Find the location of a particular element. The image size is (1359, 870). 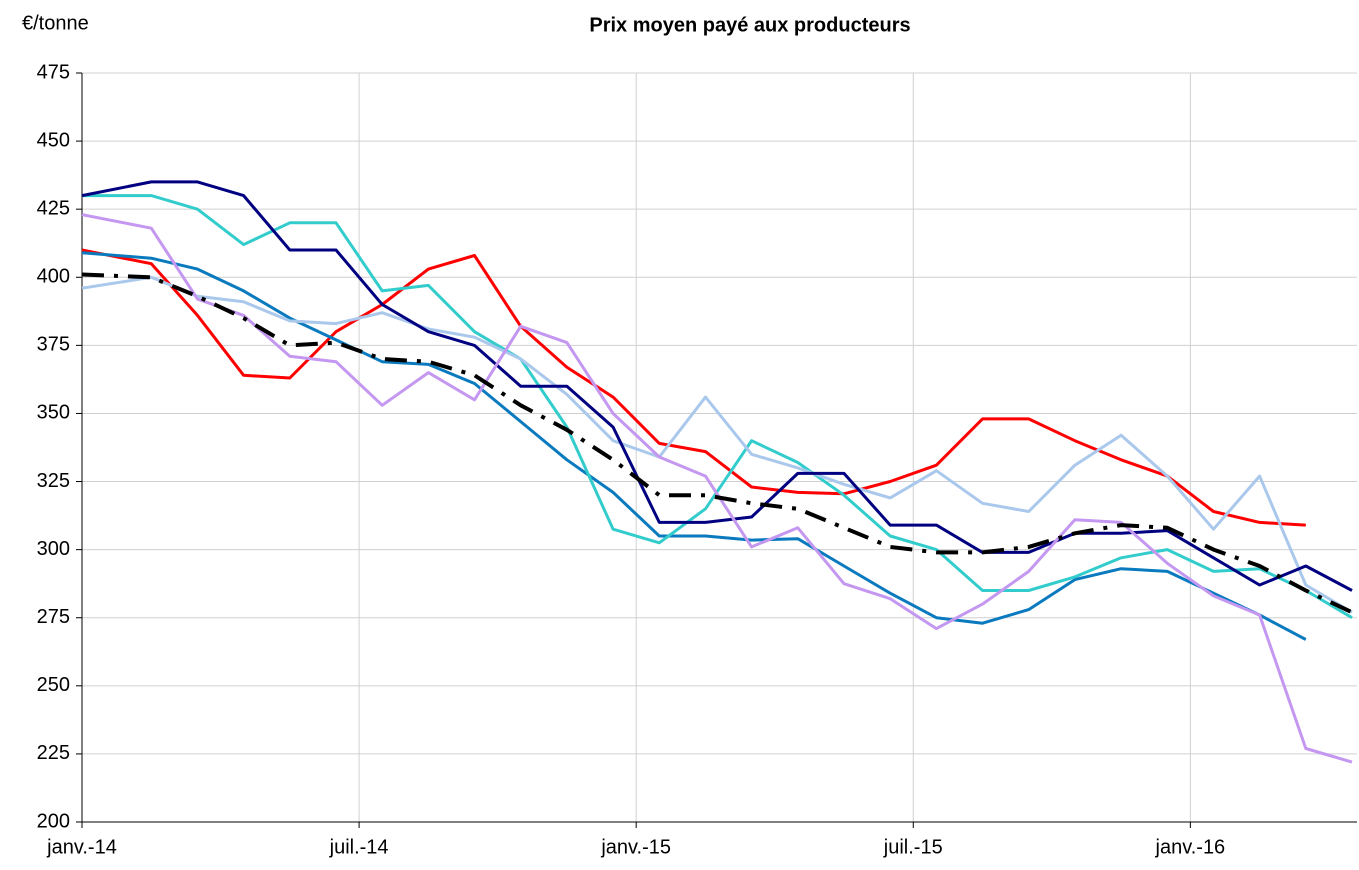

y-tick-label: 225 is located at coordinates (53, 753).